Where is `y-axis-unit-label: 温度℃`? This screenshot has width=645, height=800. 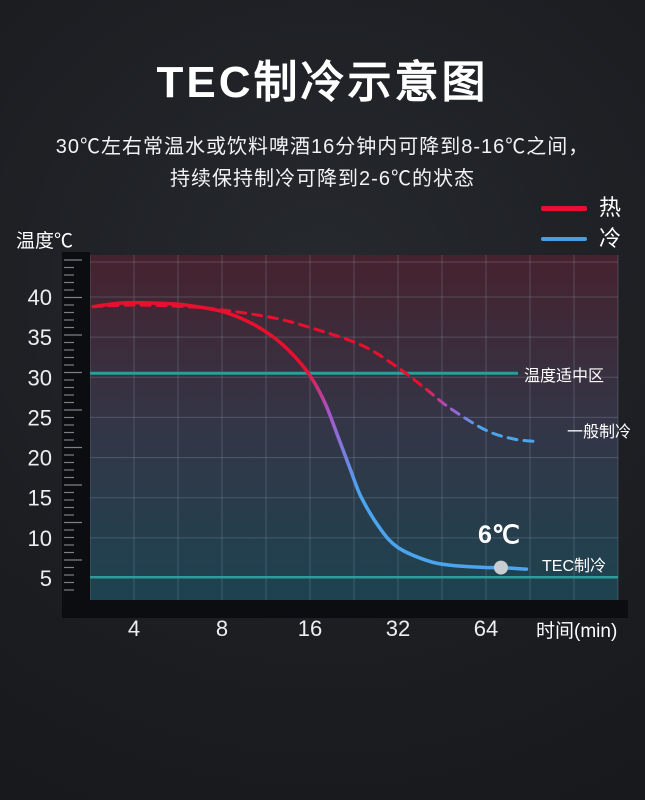
y-axis-unit-label: 温度℃ is located at coordinates (45, 241).